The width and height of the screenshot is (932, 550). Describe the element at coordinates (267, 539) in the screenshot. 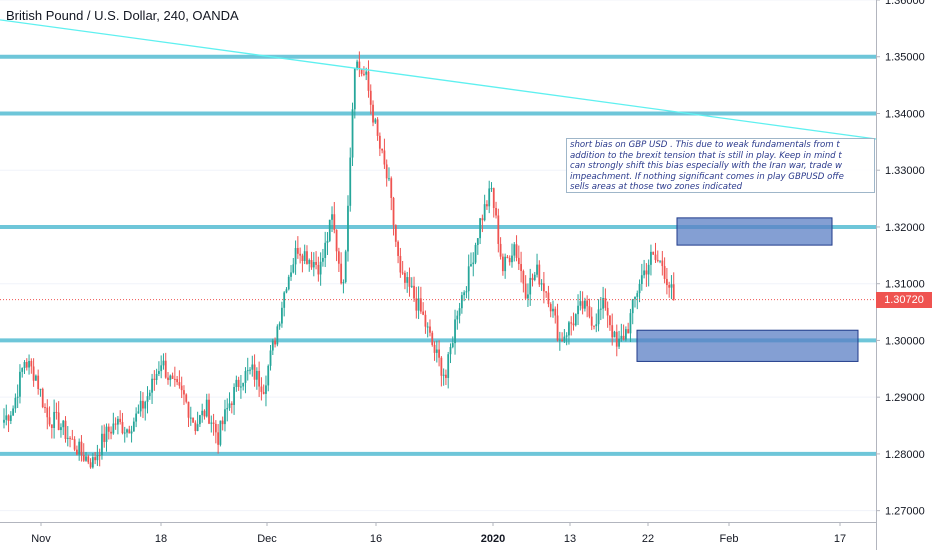

I see `x-tick-label: Dec` at that location.